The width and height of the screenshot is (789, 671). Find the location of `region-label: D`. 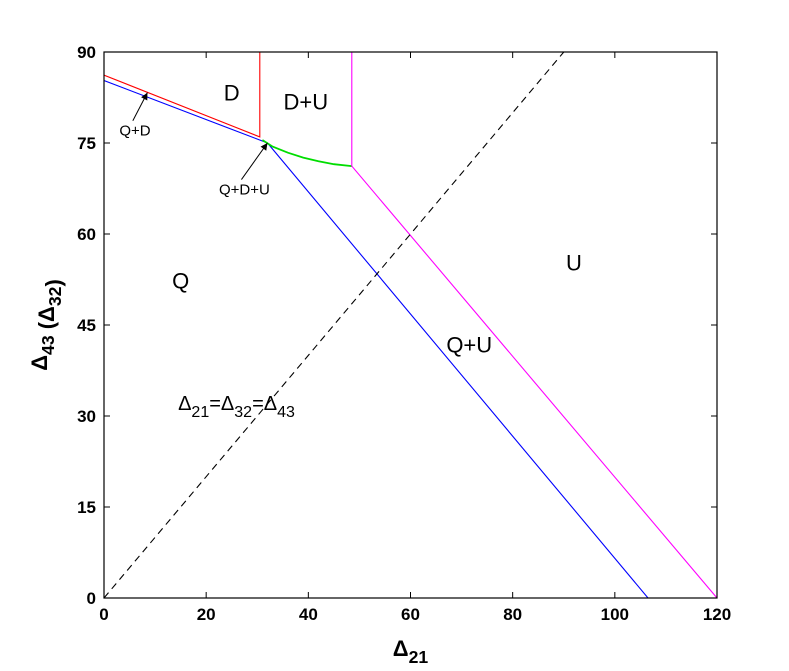

region-label: D is located at coordinates (232, 93).